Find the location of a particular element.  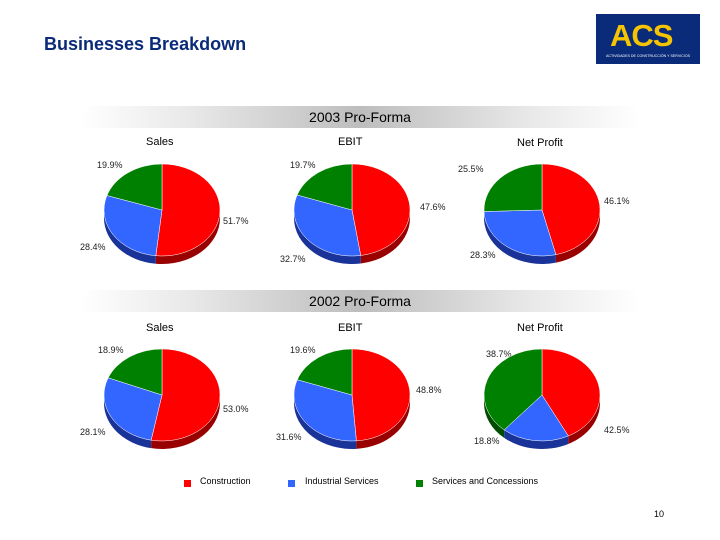

chart-title-ebit-2003: EBIT is located at coordinates (350, 142).